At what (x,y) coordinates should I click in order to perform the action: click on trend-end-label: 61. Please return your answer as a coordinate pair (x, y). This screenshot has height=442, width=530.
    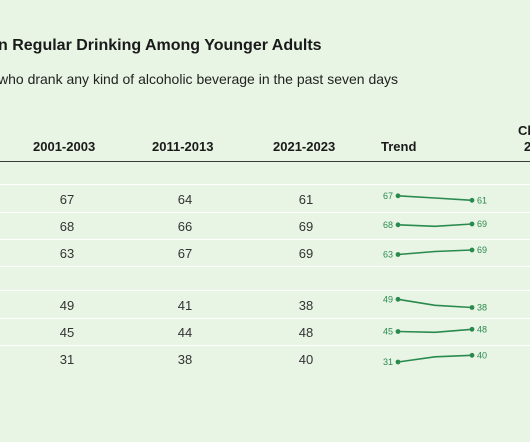
    Looking at the image, I should click on (482, 200).